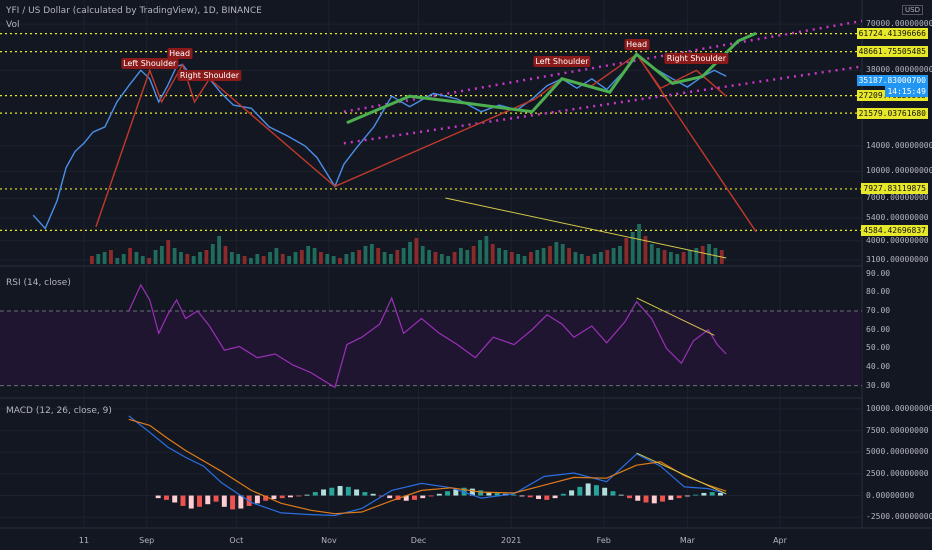 This screenshot has width=932, height=550. I want to click on rsi-tick-label: 80.00, so click(878, 292).